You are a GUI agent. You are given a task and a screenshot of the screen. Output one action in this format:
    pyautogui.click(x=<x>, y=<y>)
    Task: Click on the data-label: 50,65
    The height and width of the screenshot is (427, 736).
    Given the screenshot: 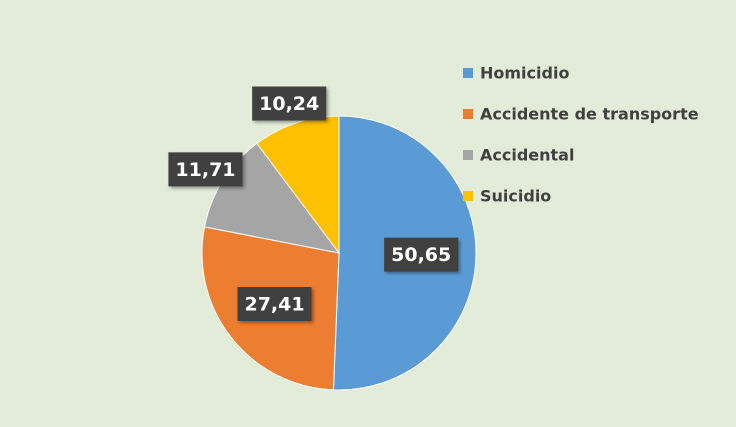 What is the action you would take?
    pyautogui.click(x=421, y=254)
    